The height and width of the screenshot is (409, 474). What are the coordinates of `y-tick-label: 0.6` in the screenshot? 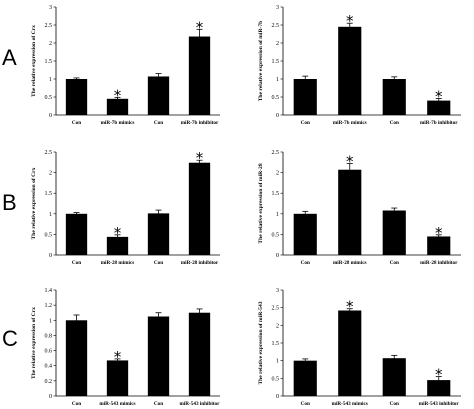 It's located at (49, 352).